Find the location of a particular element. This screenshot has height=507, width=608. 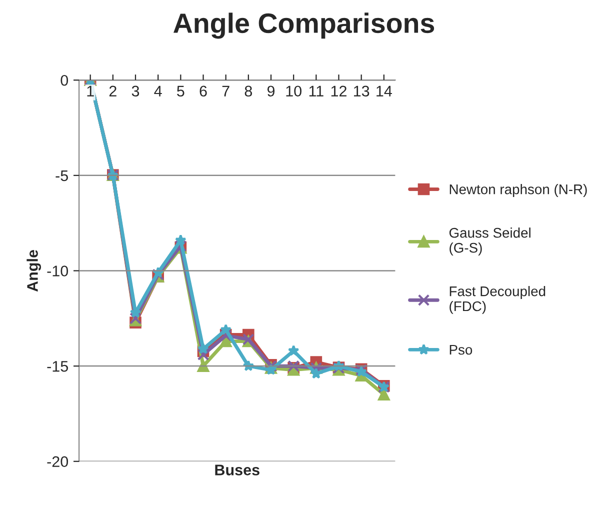

x-tick-label: 8 is located at coordinates (248, 91).